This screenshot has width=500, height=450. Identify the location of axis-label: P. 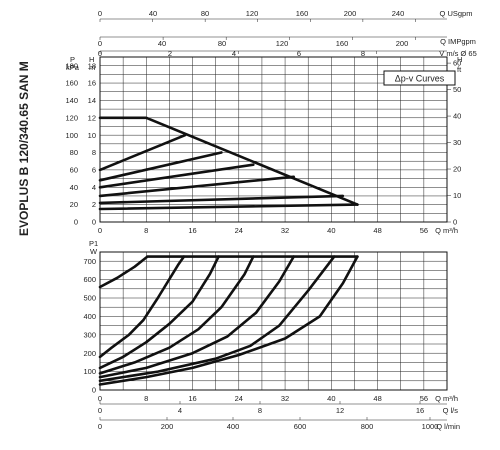
(72, 59).